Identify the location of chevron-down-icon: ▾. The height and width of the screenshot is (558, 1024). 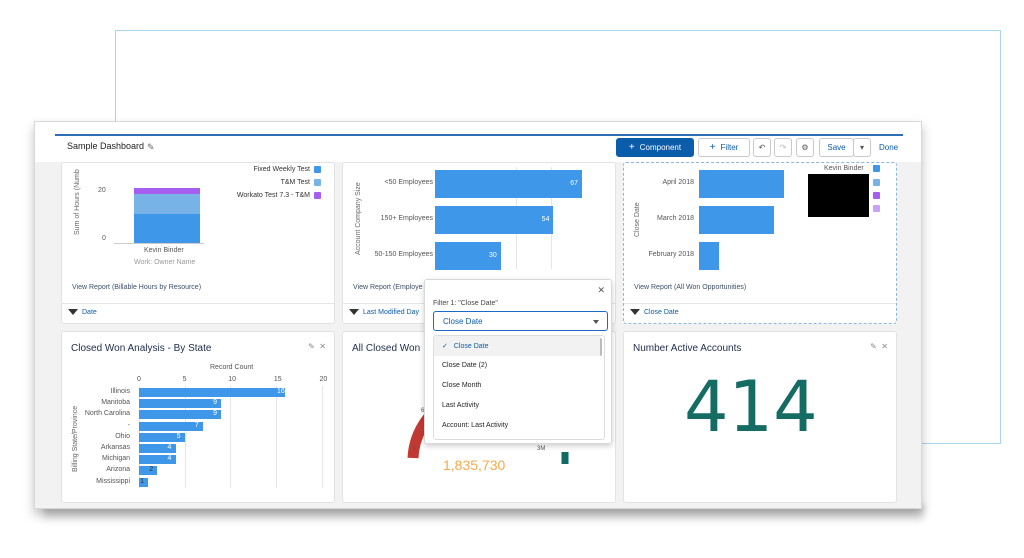
(861, 147).